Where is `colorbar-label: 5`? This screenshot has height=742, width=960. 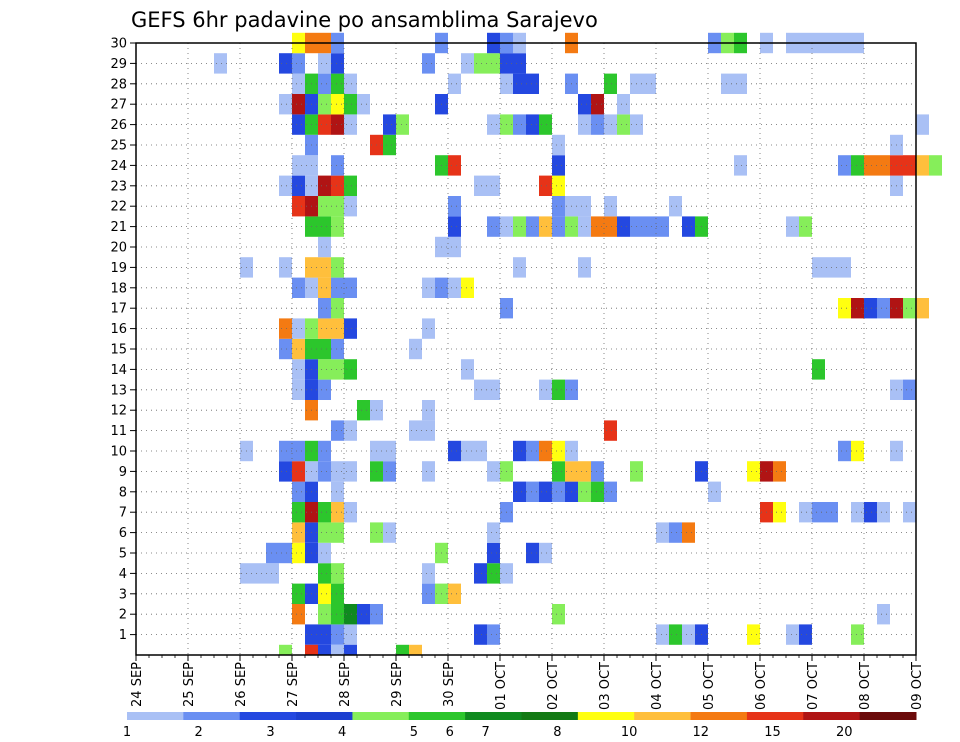 colorbar-label: 5 is located at coordinates (414, 732).